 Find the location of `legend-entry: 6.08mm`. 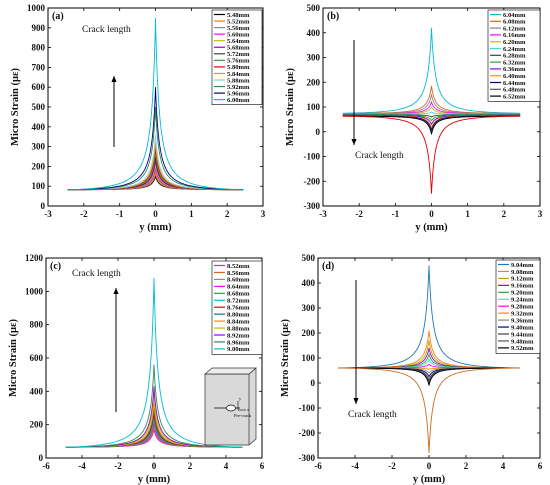

legend-entry: 6.08mm is located at coordinates (514, 22).